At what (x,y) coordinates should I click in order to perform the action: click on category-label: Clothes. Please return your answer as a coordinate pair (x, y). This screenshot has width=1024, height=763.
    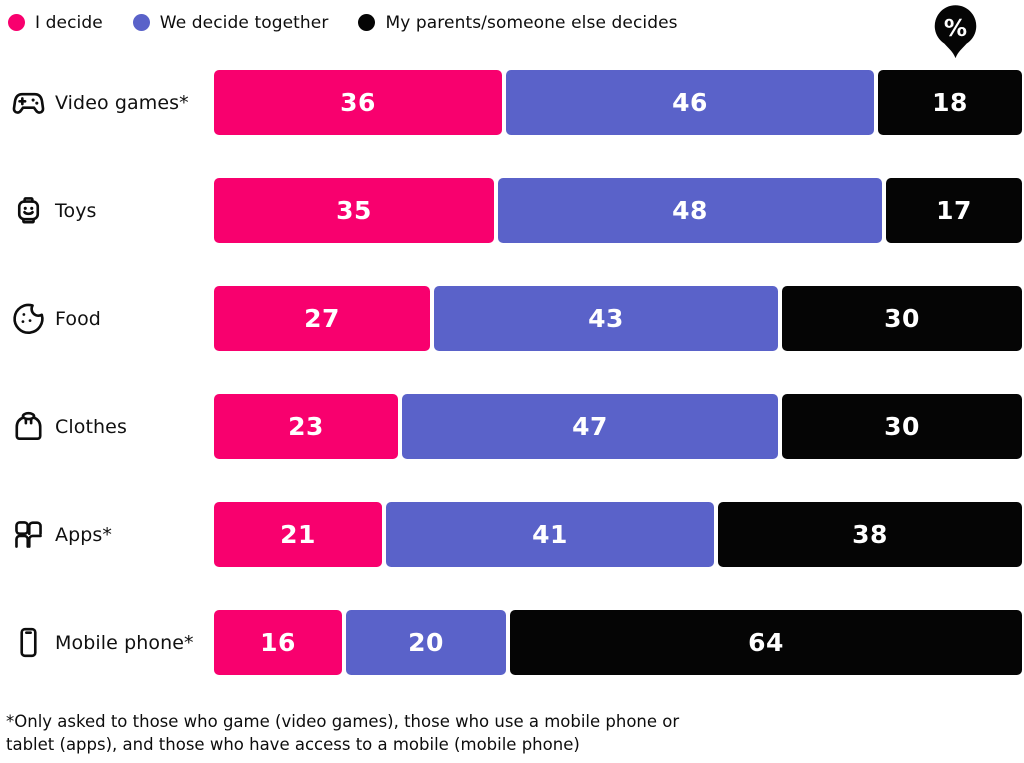
    Looking at the image, I should click on (91, 426).